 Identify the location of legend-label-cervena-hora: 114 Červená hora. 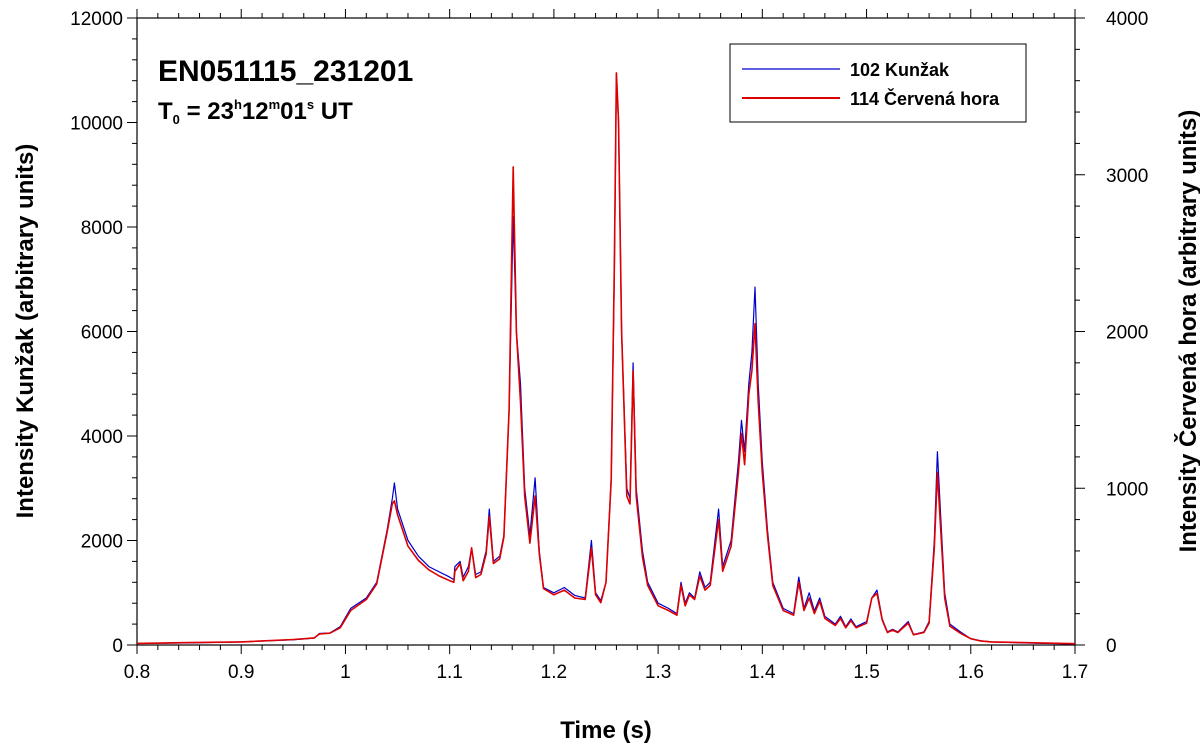
(925, 98).